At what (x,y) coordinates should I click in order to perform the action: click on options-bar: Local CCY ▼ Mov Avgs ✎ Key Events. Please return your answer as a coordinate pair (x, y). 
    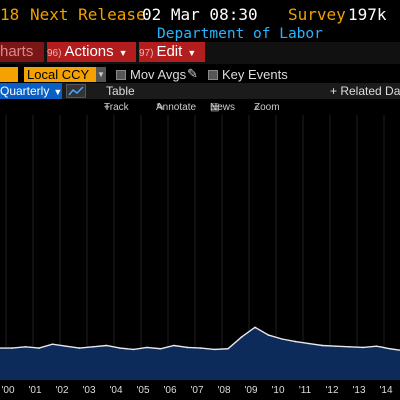
    Looking at the image, I should click on (200, 75).